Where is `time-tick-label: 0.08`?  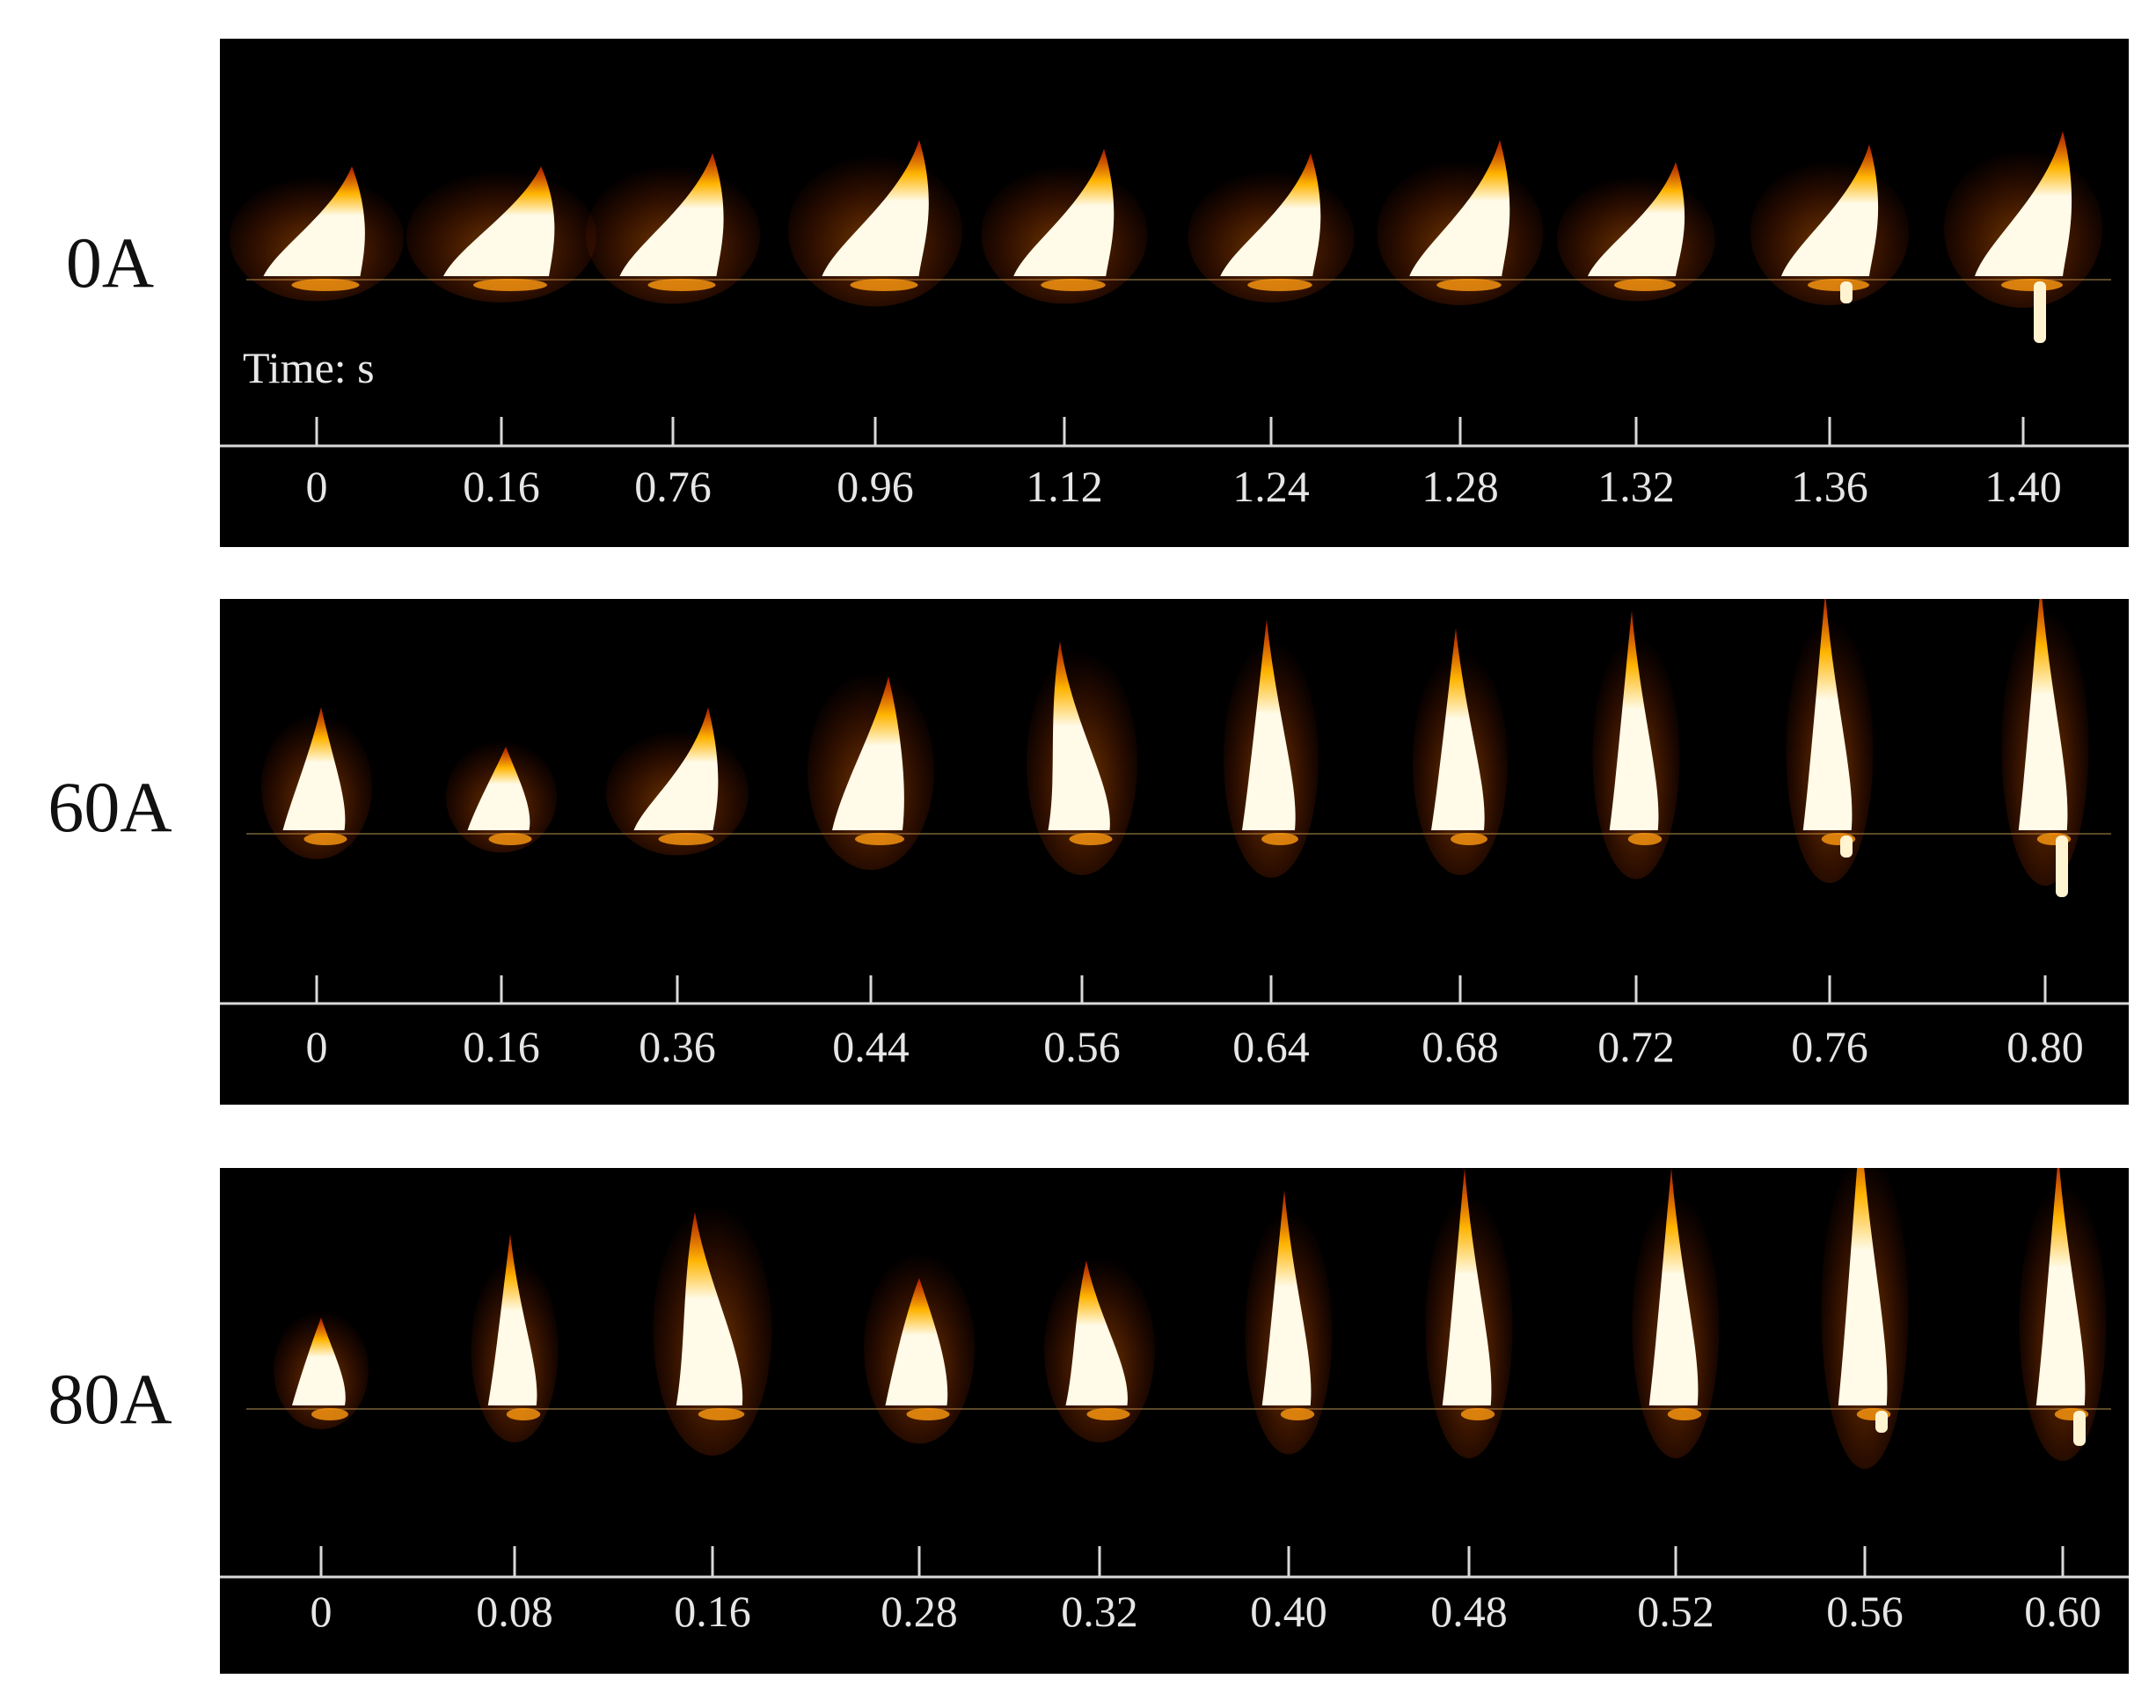
time-tick-label: 0.08 is located at coordinates (514, 1611).